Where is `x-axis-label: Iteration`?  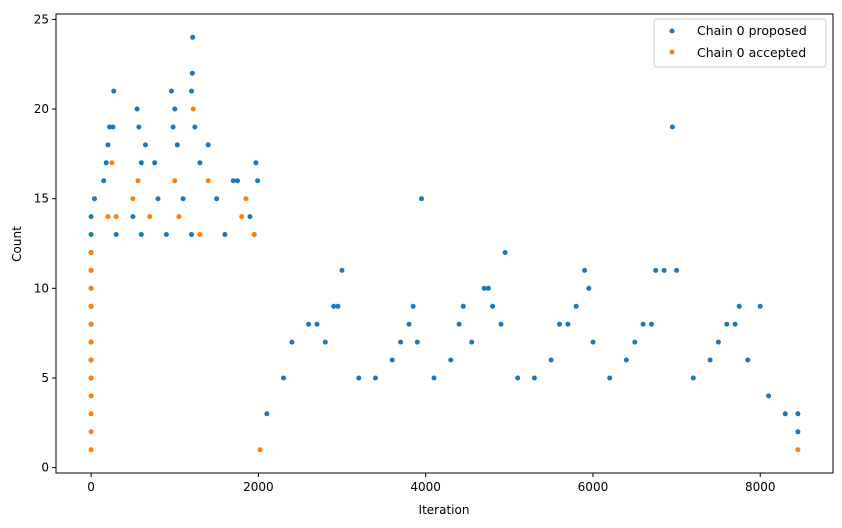 x-axis-label: Iteration is located at coordinates (444, 510).